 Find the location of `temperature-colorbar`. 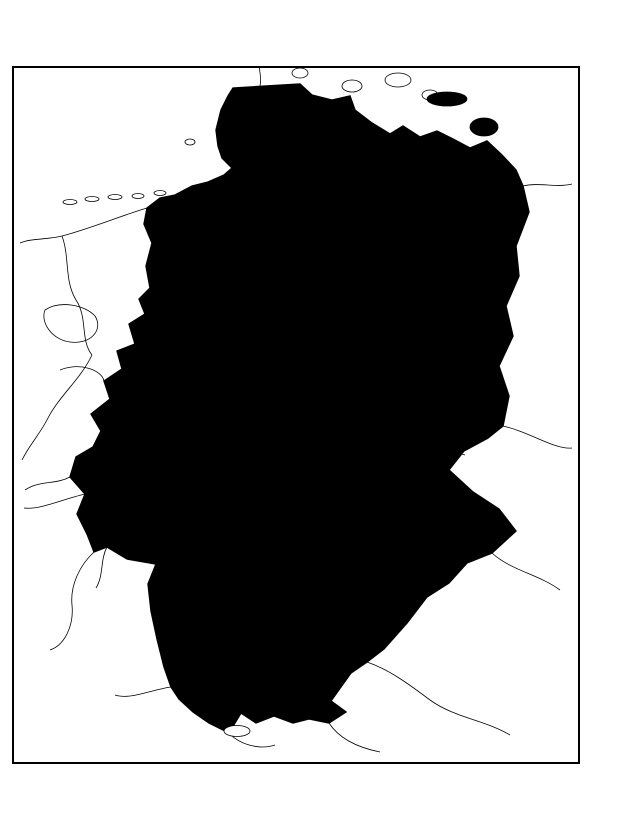

temperature-colorbar is located at coordinates (620, 435).